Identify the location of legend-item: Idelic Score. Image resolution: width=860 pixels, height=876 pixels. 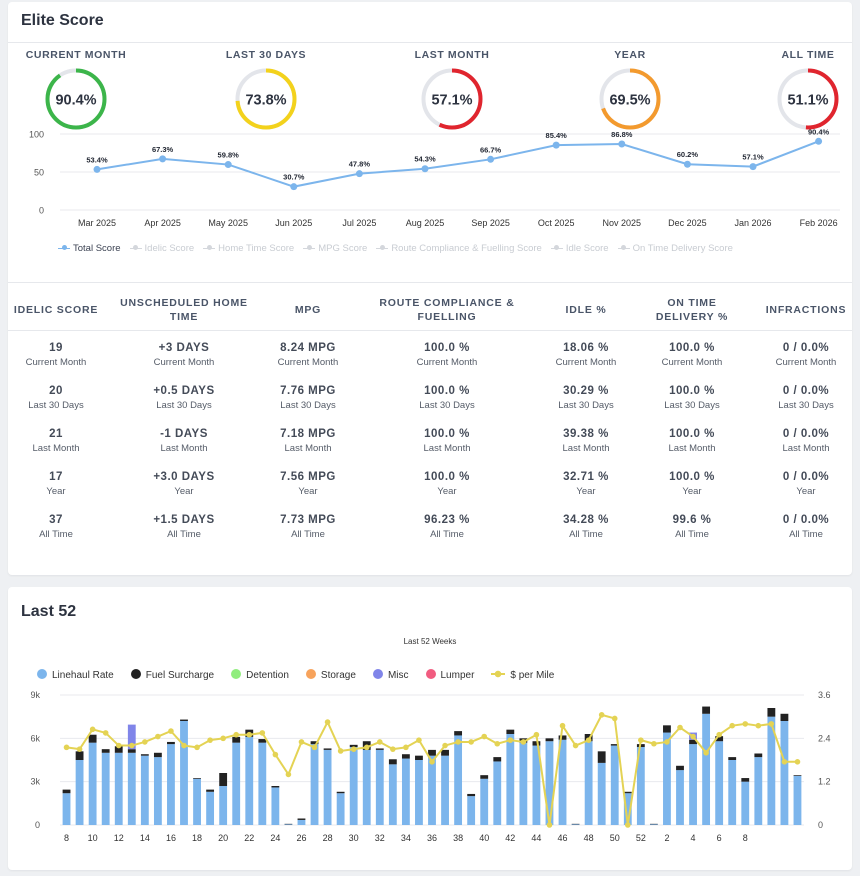
(161, 248).